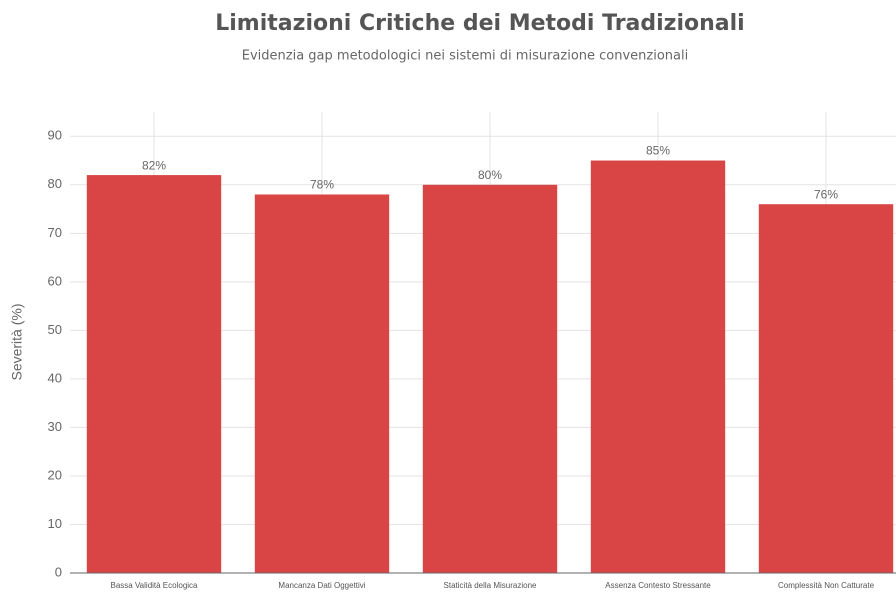  What do you see at coordinates (55, 474) in the screenshot?
I see `y-tick-label: 20` at bounding box center [55, 474].